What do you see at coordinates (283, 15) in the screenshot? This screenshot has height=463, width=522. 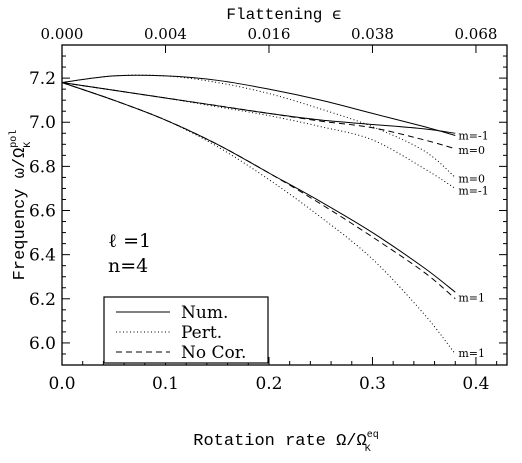 I see `top-axis-label: Flattening ϵ` at bounding box center [283, 15].